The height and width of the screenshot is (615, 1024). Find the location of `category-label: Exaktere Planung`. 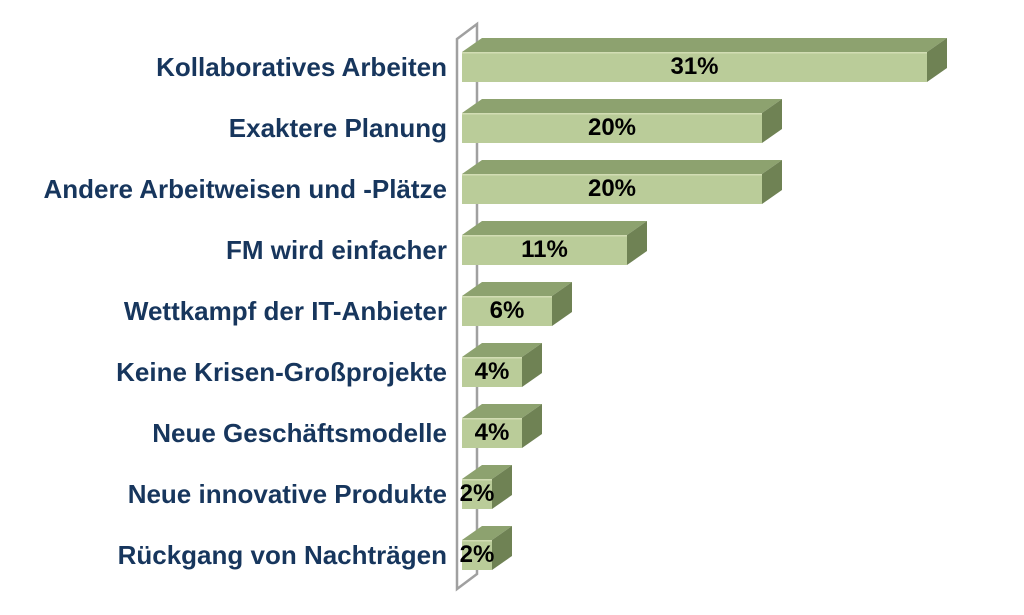

category-label: Exaktere Planung is located at coordinates (337, 128).